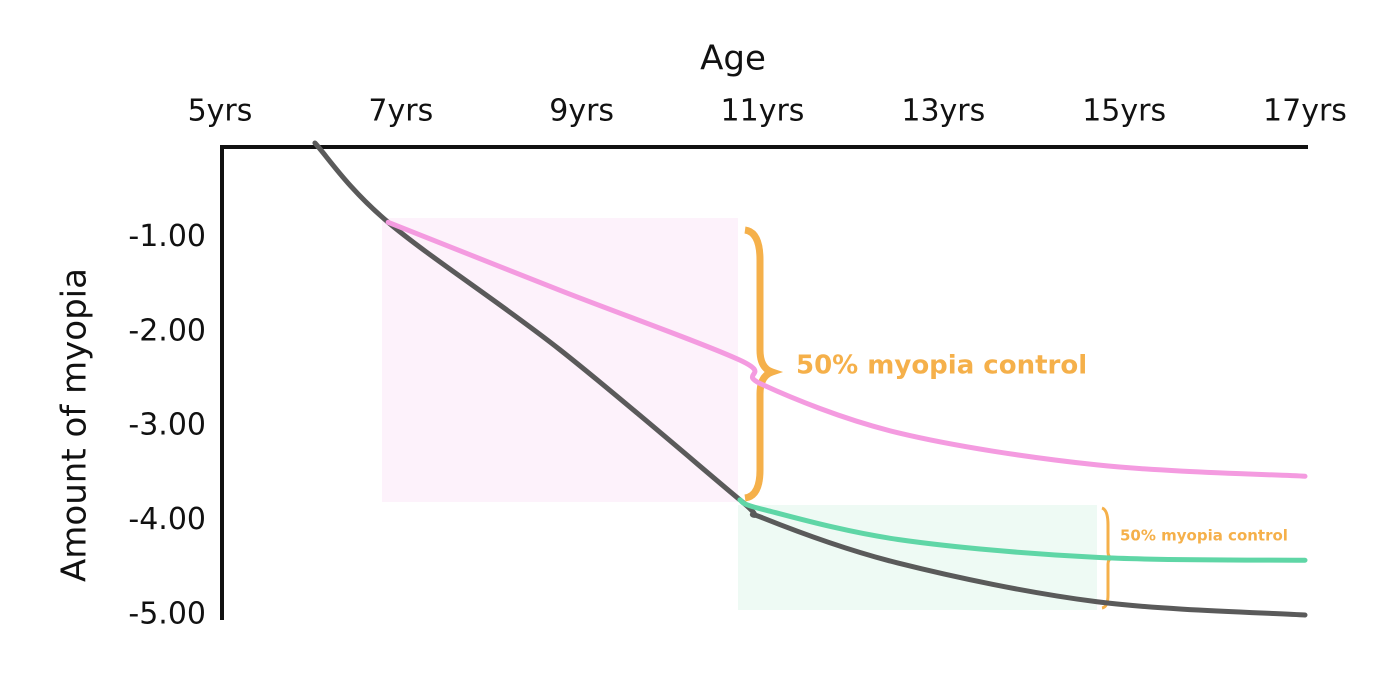 The height and width of the screenshot is (700, 1400). What do you see at coordinates (763, 111) in the screenshot?
I see `x-tick-label: 11yrs` at bounding box center [763, 111].